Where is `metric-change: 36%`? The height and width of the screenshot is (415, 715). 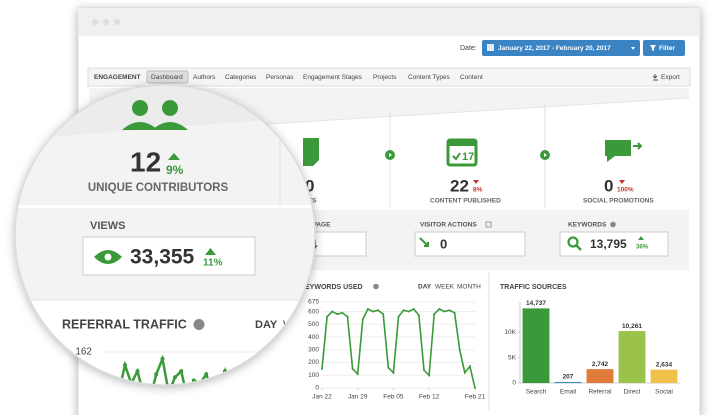
metric-change: 36% is located at coordinates (642, 248).